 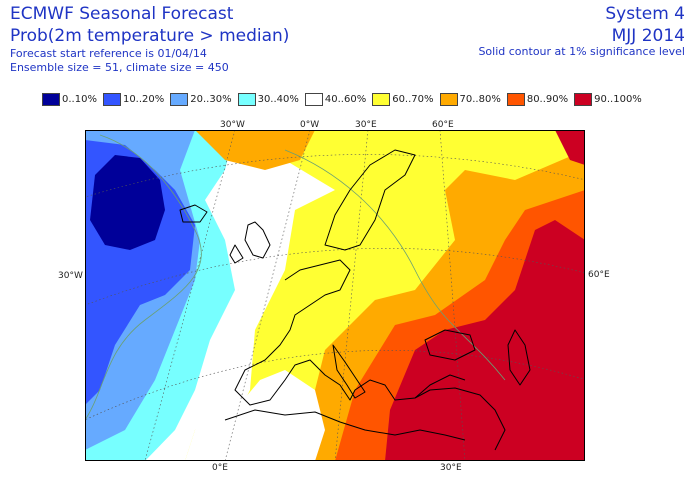 I want to click on ensemble-size: Ensemble size = 51, climate size = 450, so click(x=119, y=67).